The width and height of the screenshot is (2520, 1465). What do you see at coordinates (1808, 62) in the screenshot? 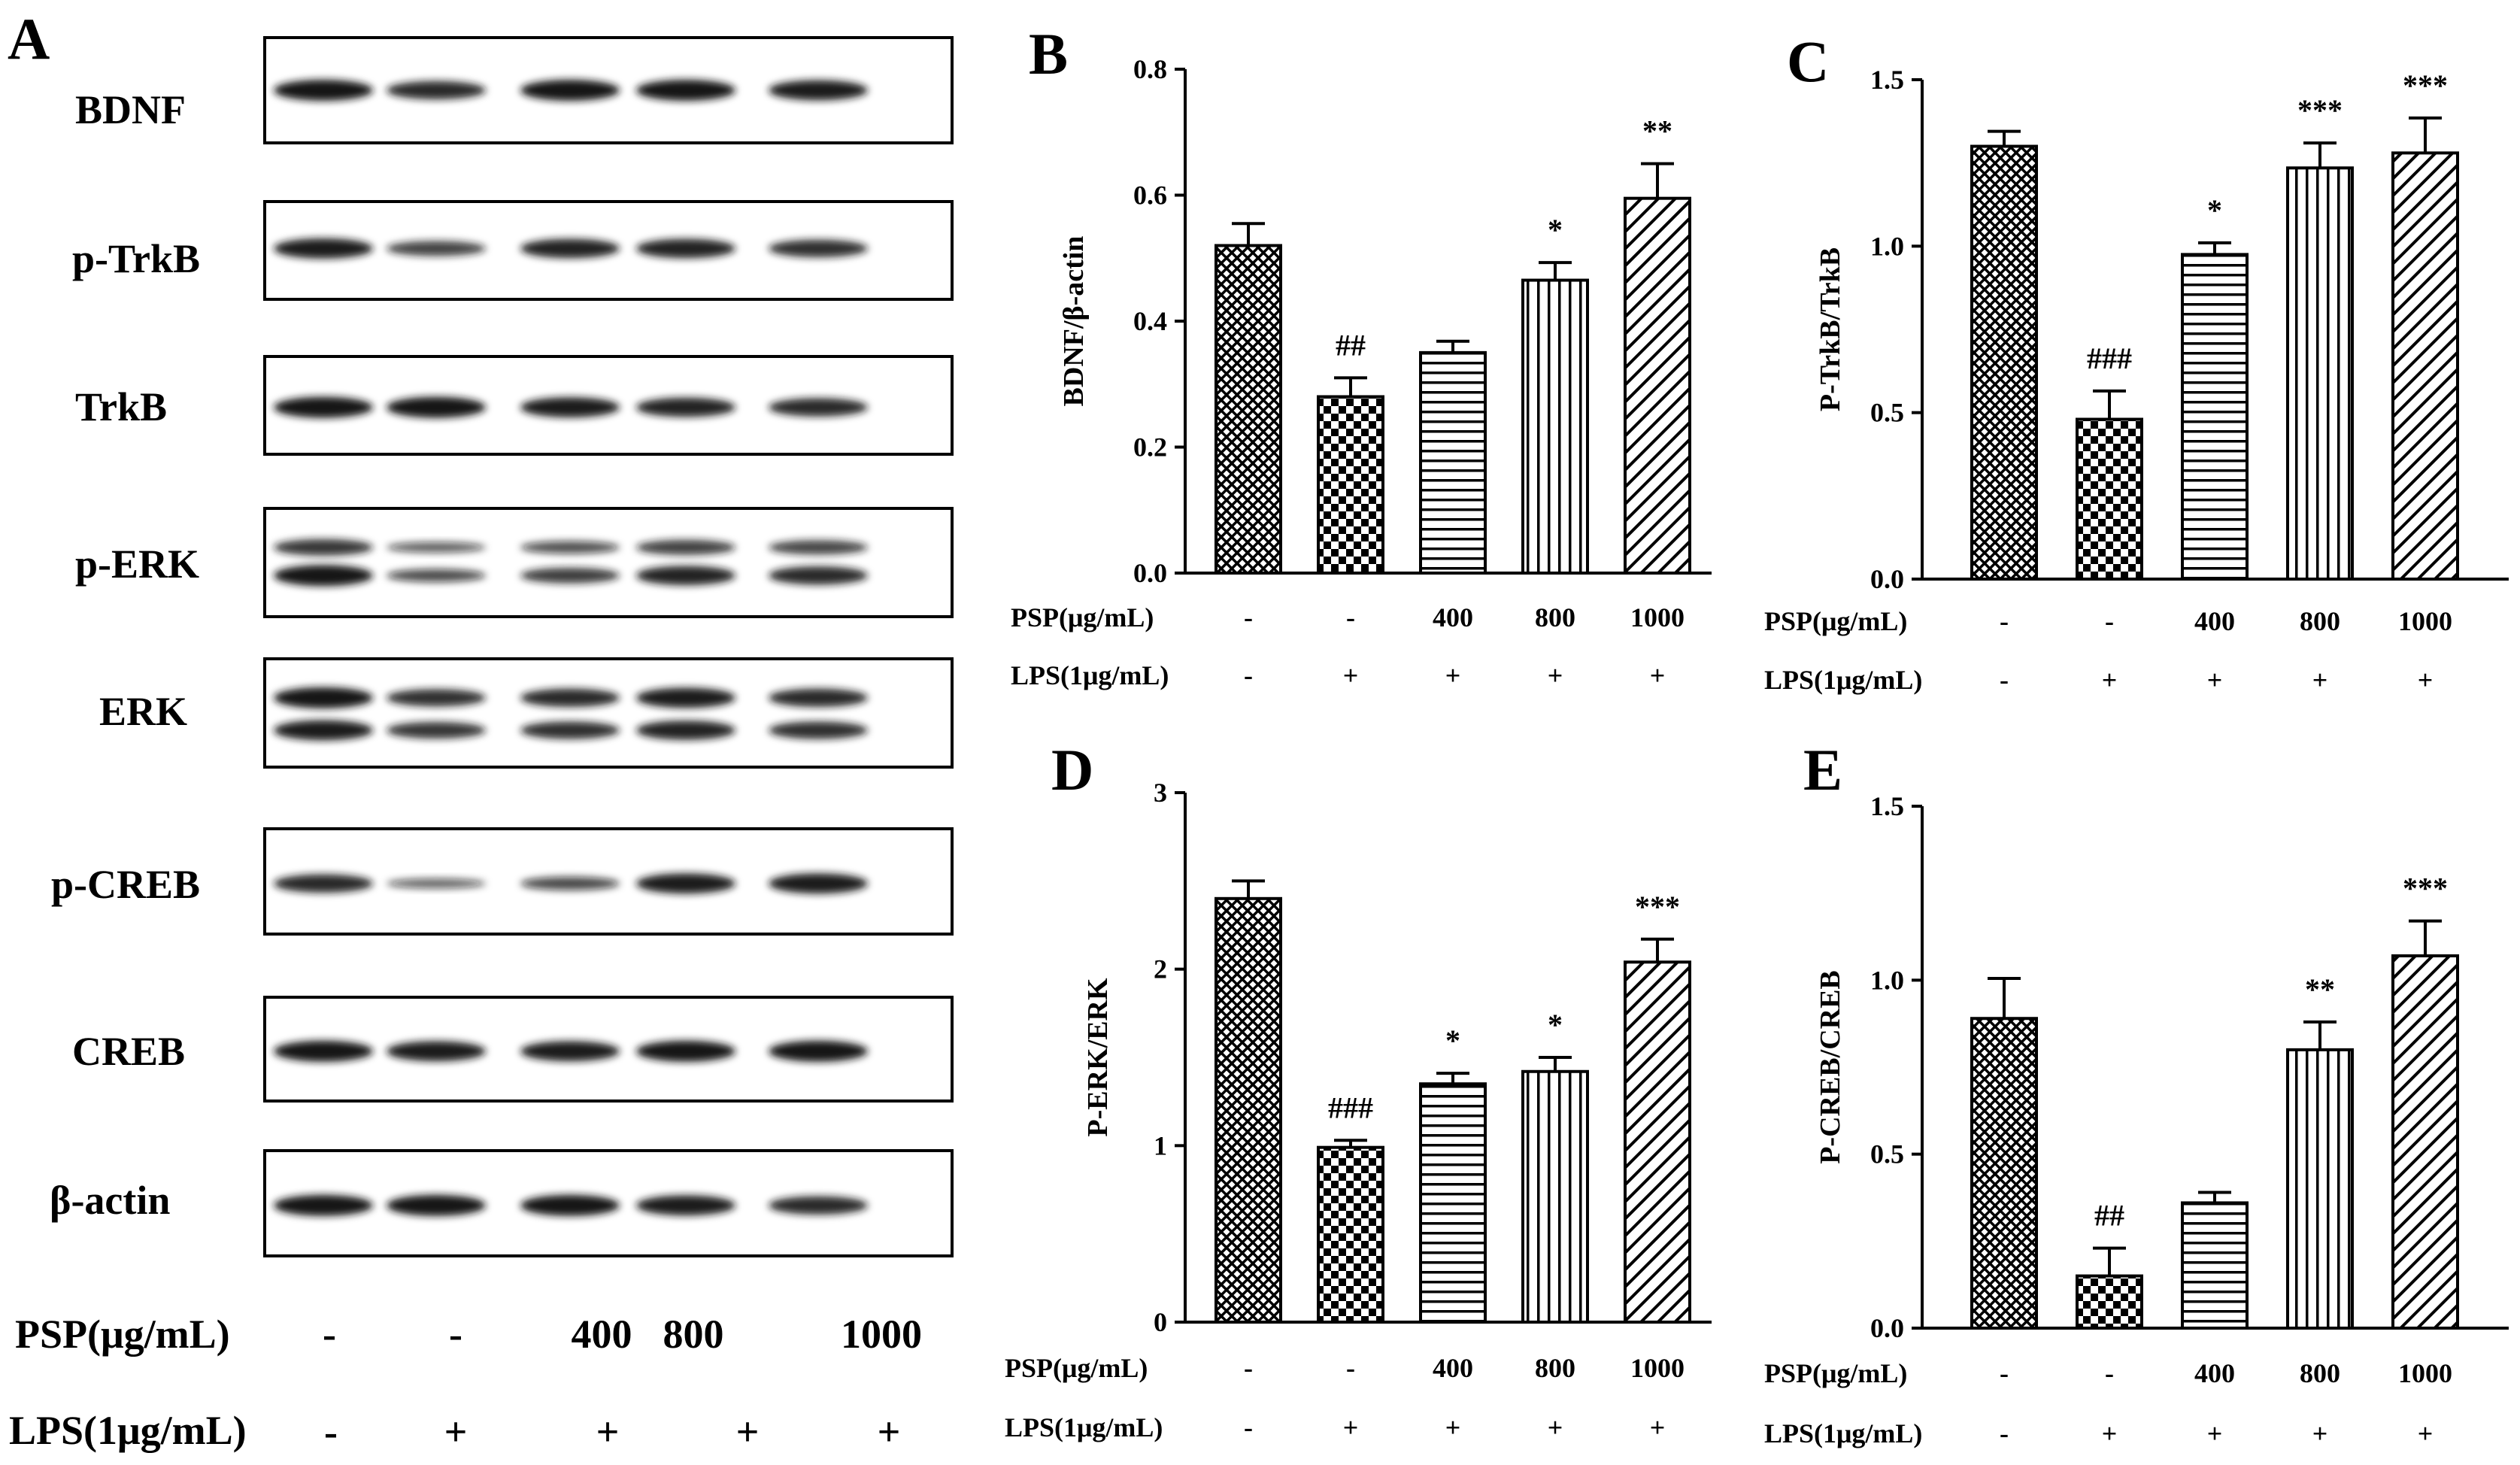
I see `panel-c-letter: C` at bounding box center [1808, 62].